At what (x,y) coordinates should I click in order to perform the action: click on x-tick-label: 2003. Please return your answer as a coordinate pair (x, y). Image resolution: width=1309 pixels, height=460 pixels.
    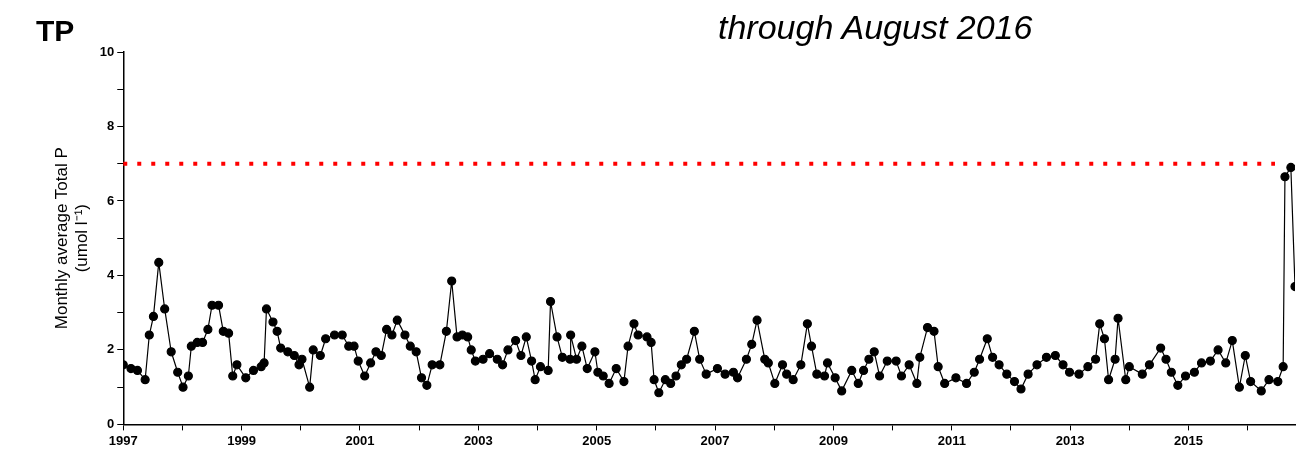
    Looking at the image, I should click on (478, 440).